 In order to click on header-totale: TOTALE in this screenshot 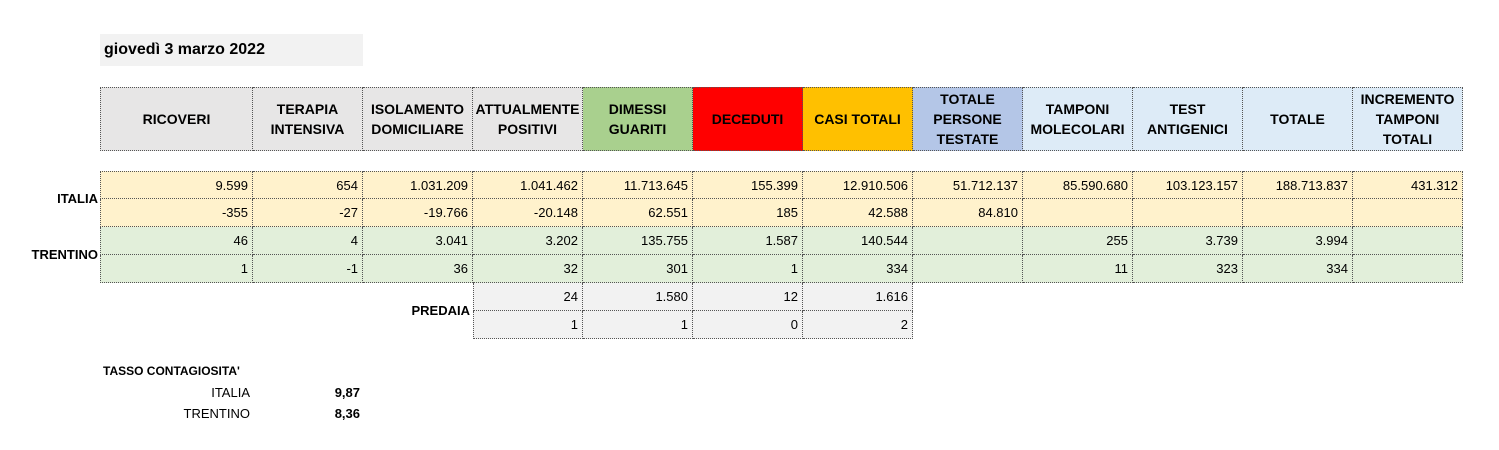, I will do `click(1298, 119)`.